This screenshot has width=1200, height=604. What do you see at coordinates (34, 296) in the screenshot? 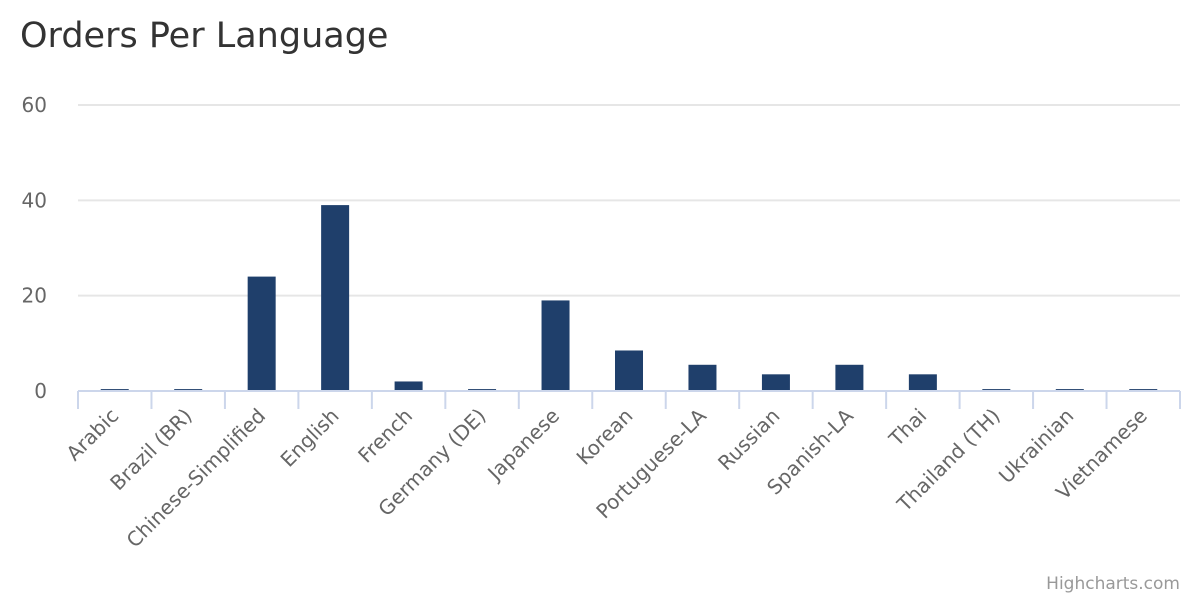
I see `y-tick-label: 20` at bounding box center [34, 296].